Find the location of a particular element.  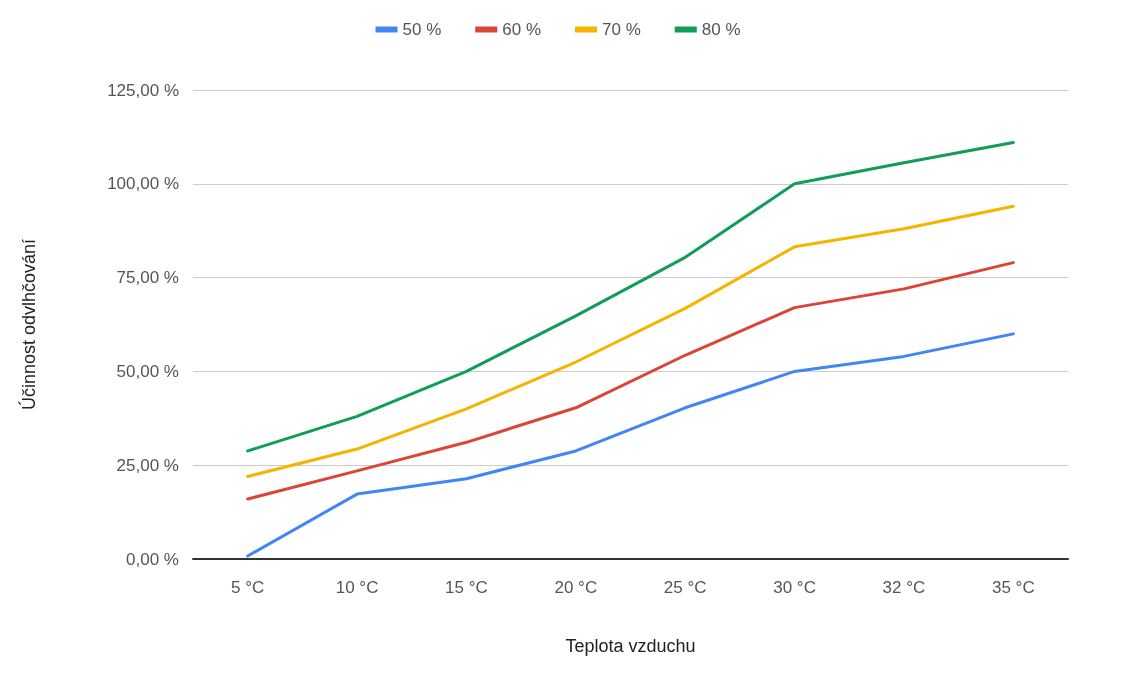

legend-label: 80 % is located at coordinates (721, 29).